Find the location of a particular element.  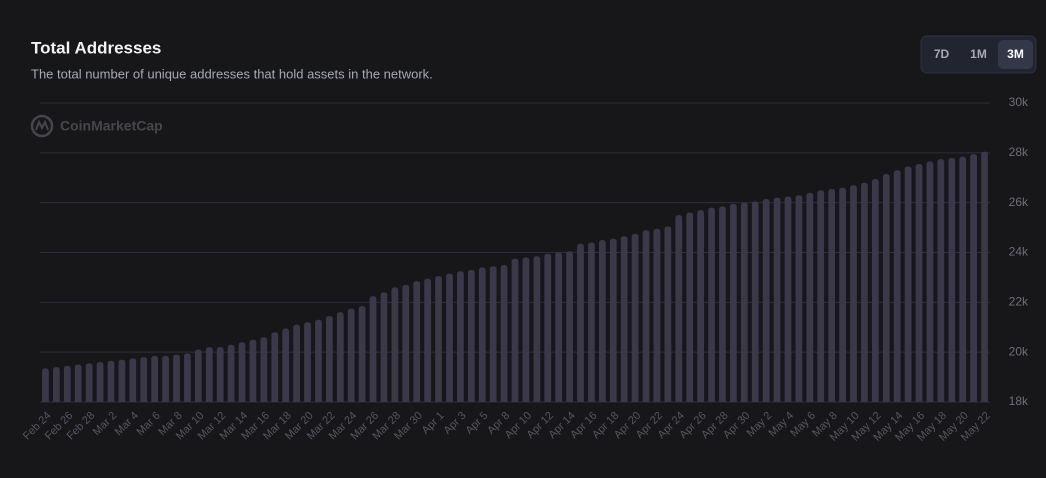

x-tick-label: Apr 1 is located at coordinates (433, 423).